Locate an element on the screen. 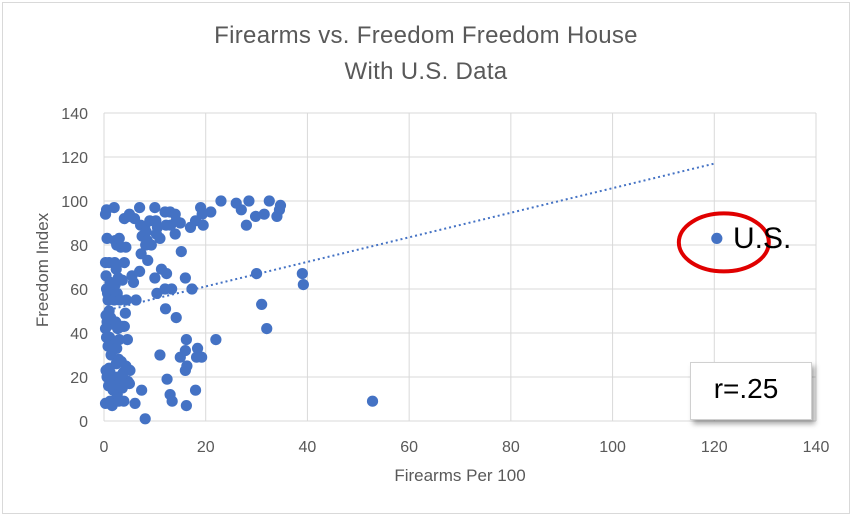  y-tick-label: 140 is located at coordinates (74, 114).